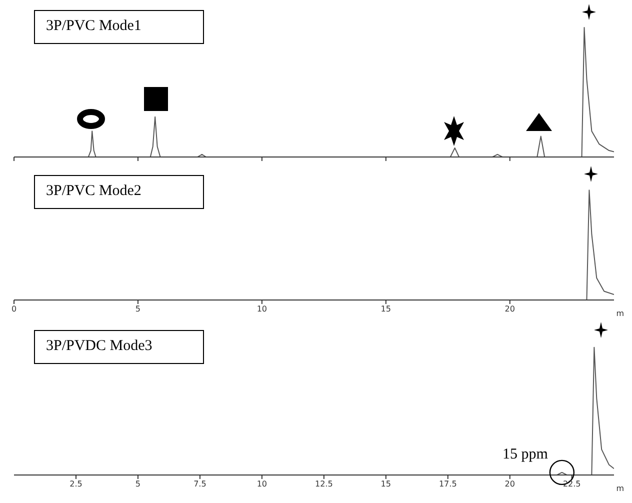  I want to click on chart-title: 3P/PVC Mode2, so click(94, 191).